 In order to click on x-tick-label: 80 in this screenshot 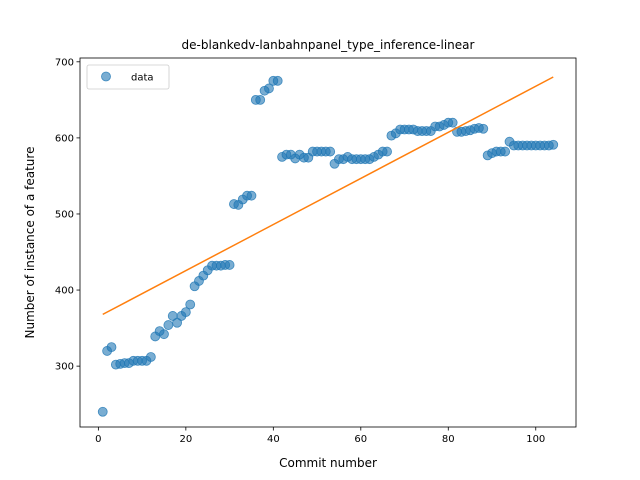, I will do `click(448, 439)`.